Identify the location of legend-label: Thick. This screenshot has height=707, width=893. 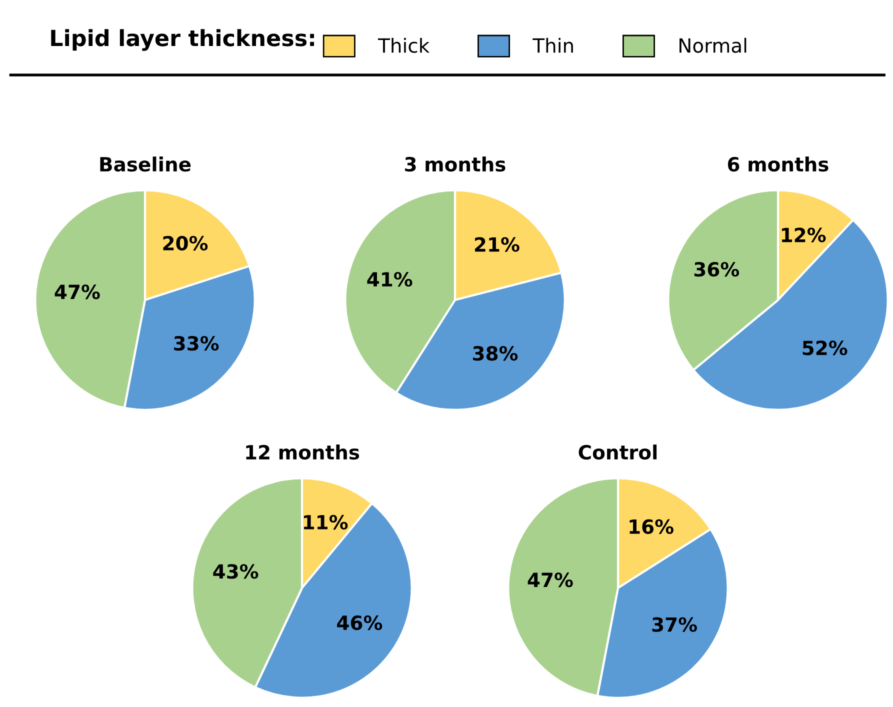
(404, 45).